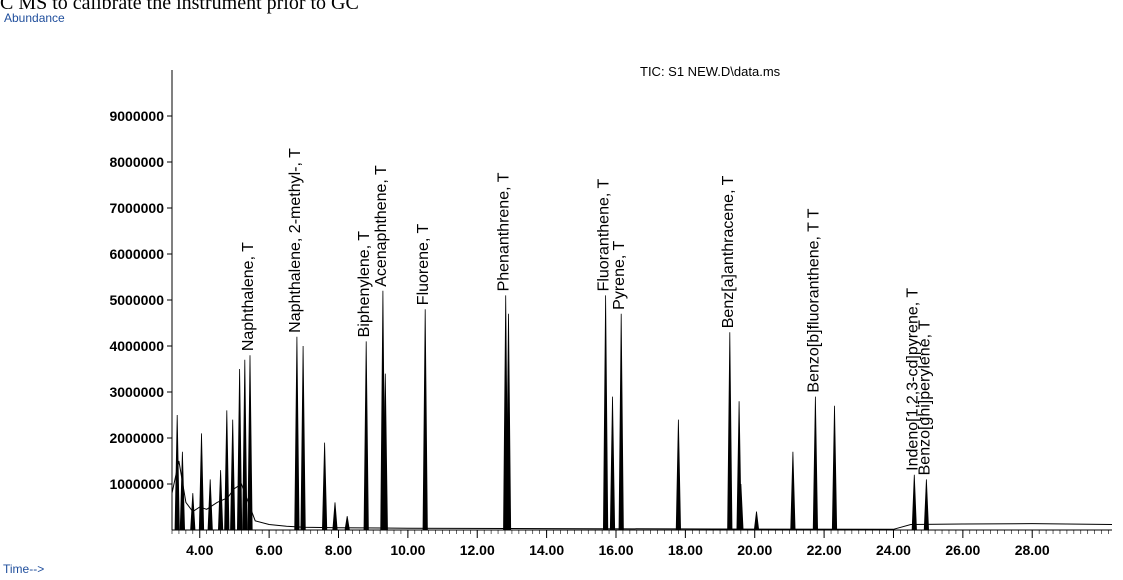  Describe the element at coordinates (136, 208) in the screenshot. I see `y-tick-label: 7000000` at that location.